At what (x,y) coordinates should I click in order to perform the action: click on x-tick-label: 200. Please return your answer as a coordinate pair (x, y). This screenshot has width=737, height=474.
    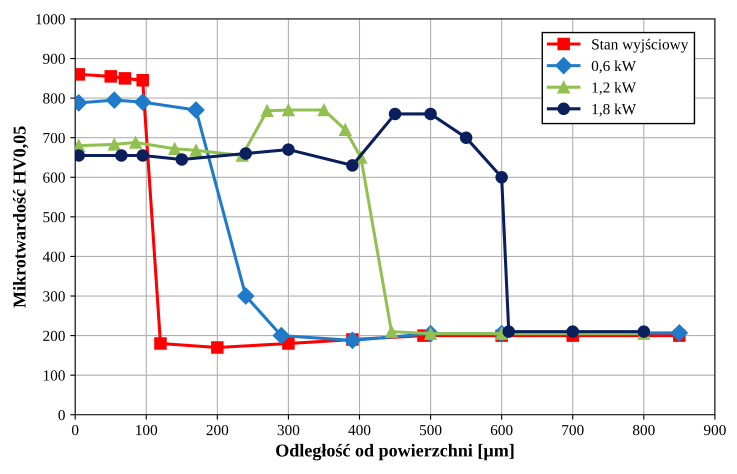
    Looking at the image, I should click on (217, 430).